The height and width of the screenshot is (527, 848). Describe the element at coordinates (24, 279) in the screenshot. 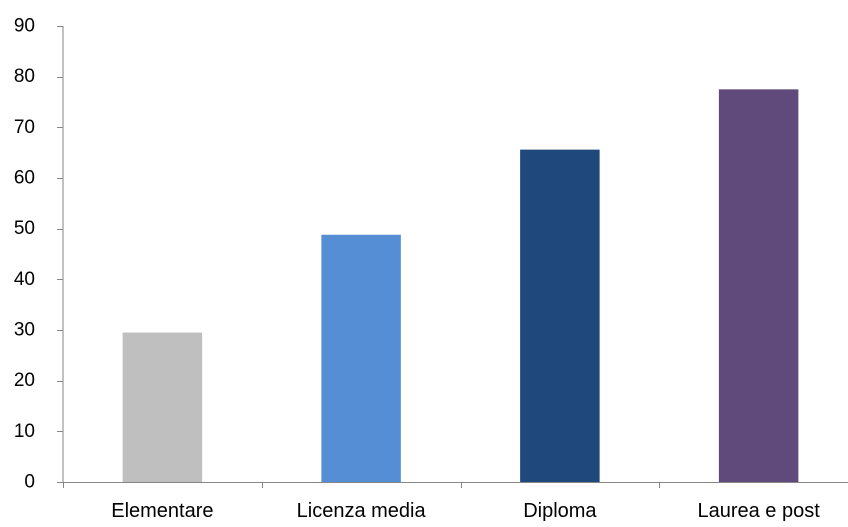

I see `y-tick-label: 40` at that location.